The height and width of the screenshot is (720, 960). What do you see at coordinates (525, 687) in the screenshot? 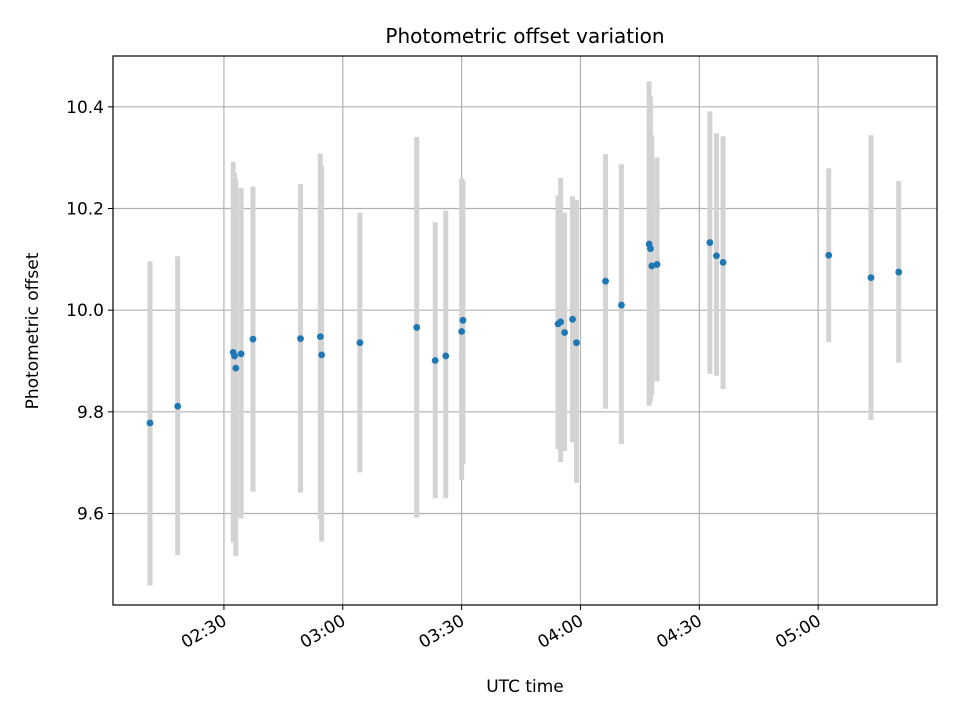
I see `x-axis-title: UTC time` at bounding box center [525, 687].